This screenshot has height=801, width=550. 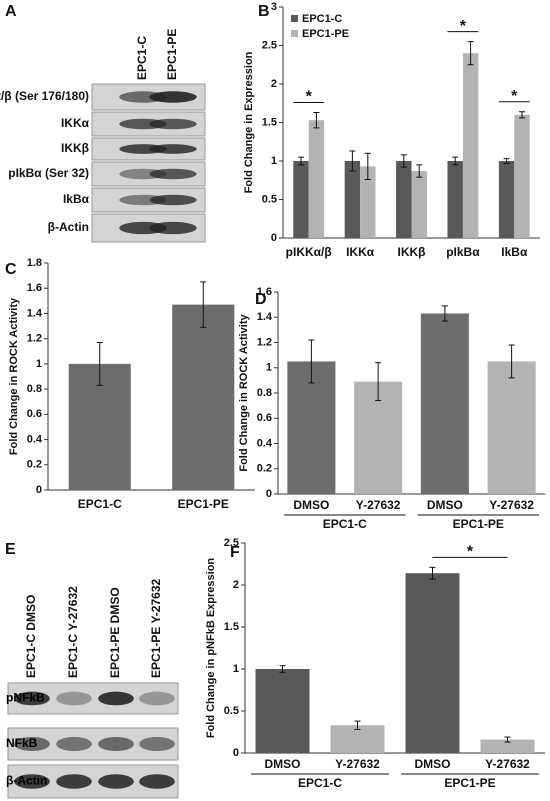 I want to click on row-label: pNFkB, so click(x=25, y=698).